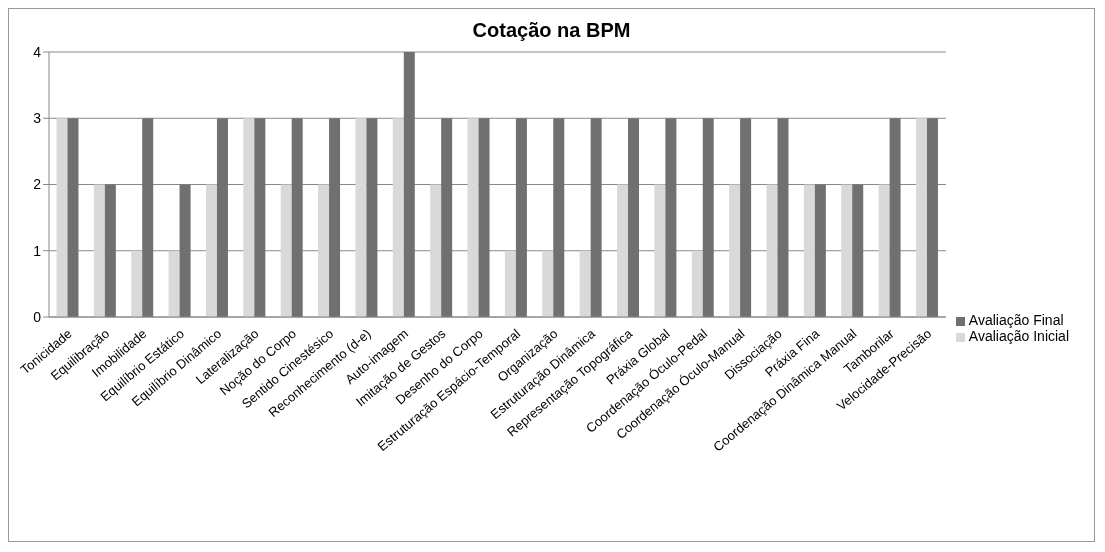  I want to click on y-tick-label: 4, so click(37, 51).